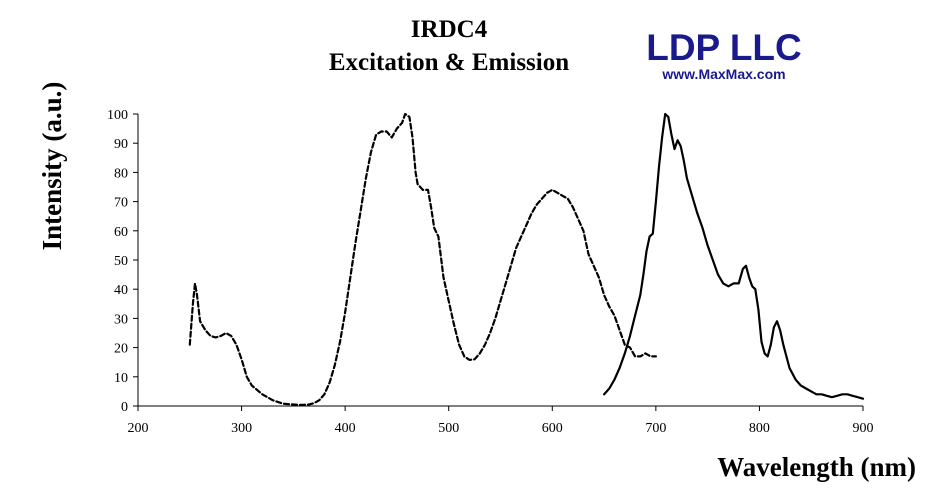 This screenshot has height=498, width=932. I want to click on y-tick-label: 60, so click(121, 232).